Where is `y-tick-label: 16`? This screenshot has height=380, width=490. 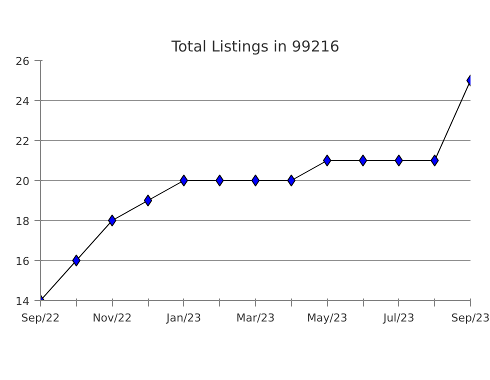
y-tick-label: 16 is located at coordinates (23, 261).